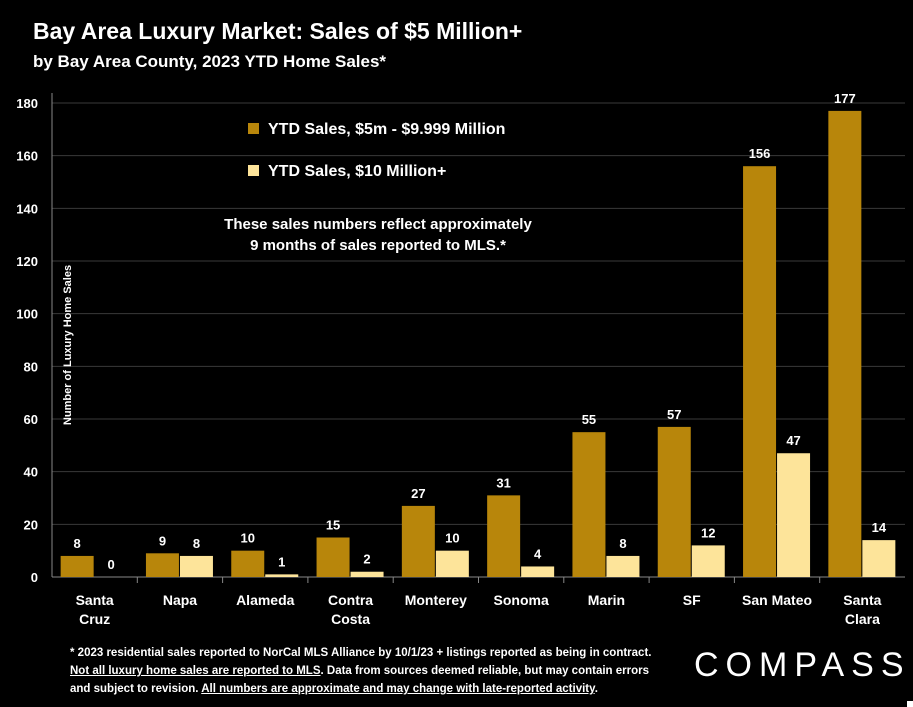 Image resolution: width=913 pixels, height=707 pixels. What do you see at coordinates (180, 600) in the screenshot?
I see `x-tick-label: Napa` at bounding box center [180, 600].